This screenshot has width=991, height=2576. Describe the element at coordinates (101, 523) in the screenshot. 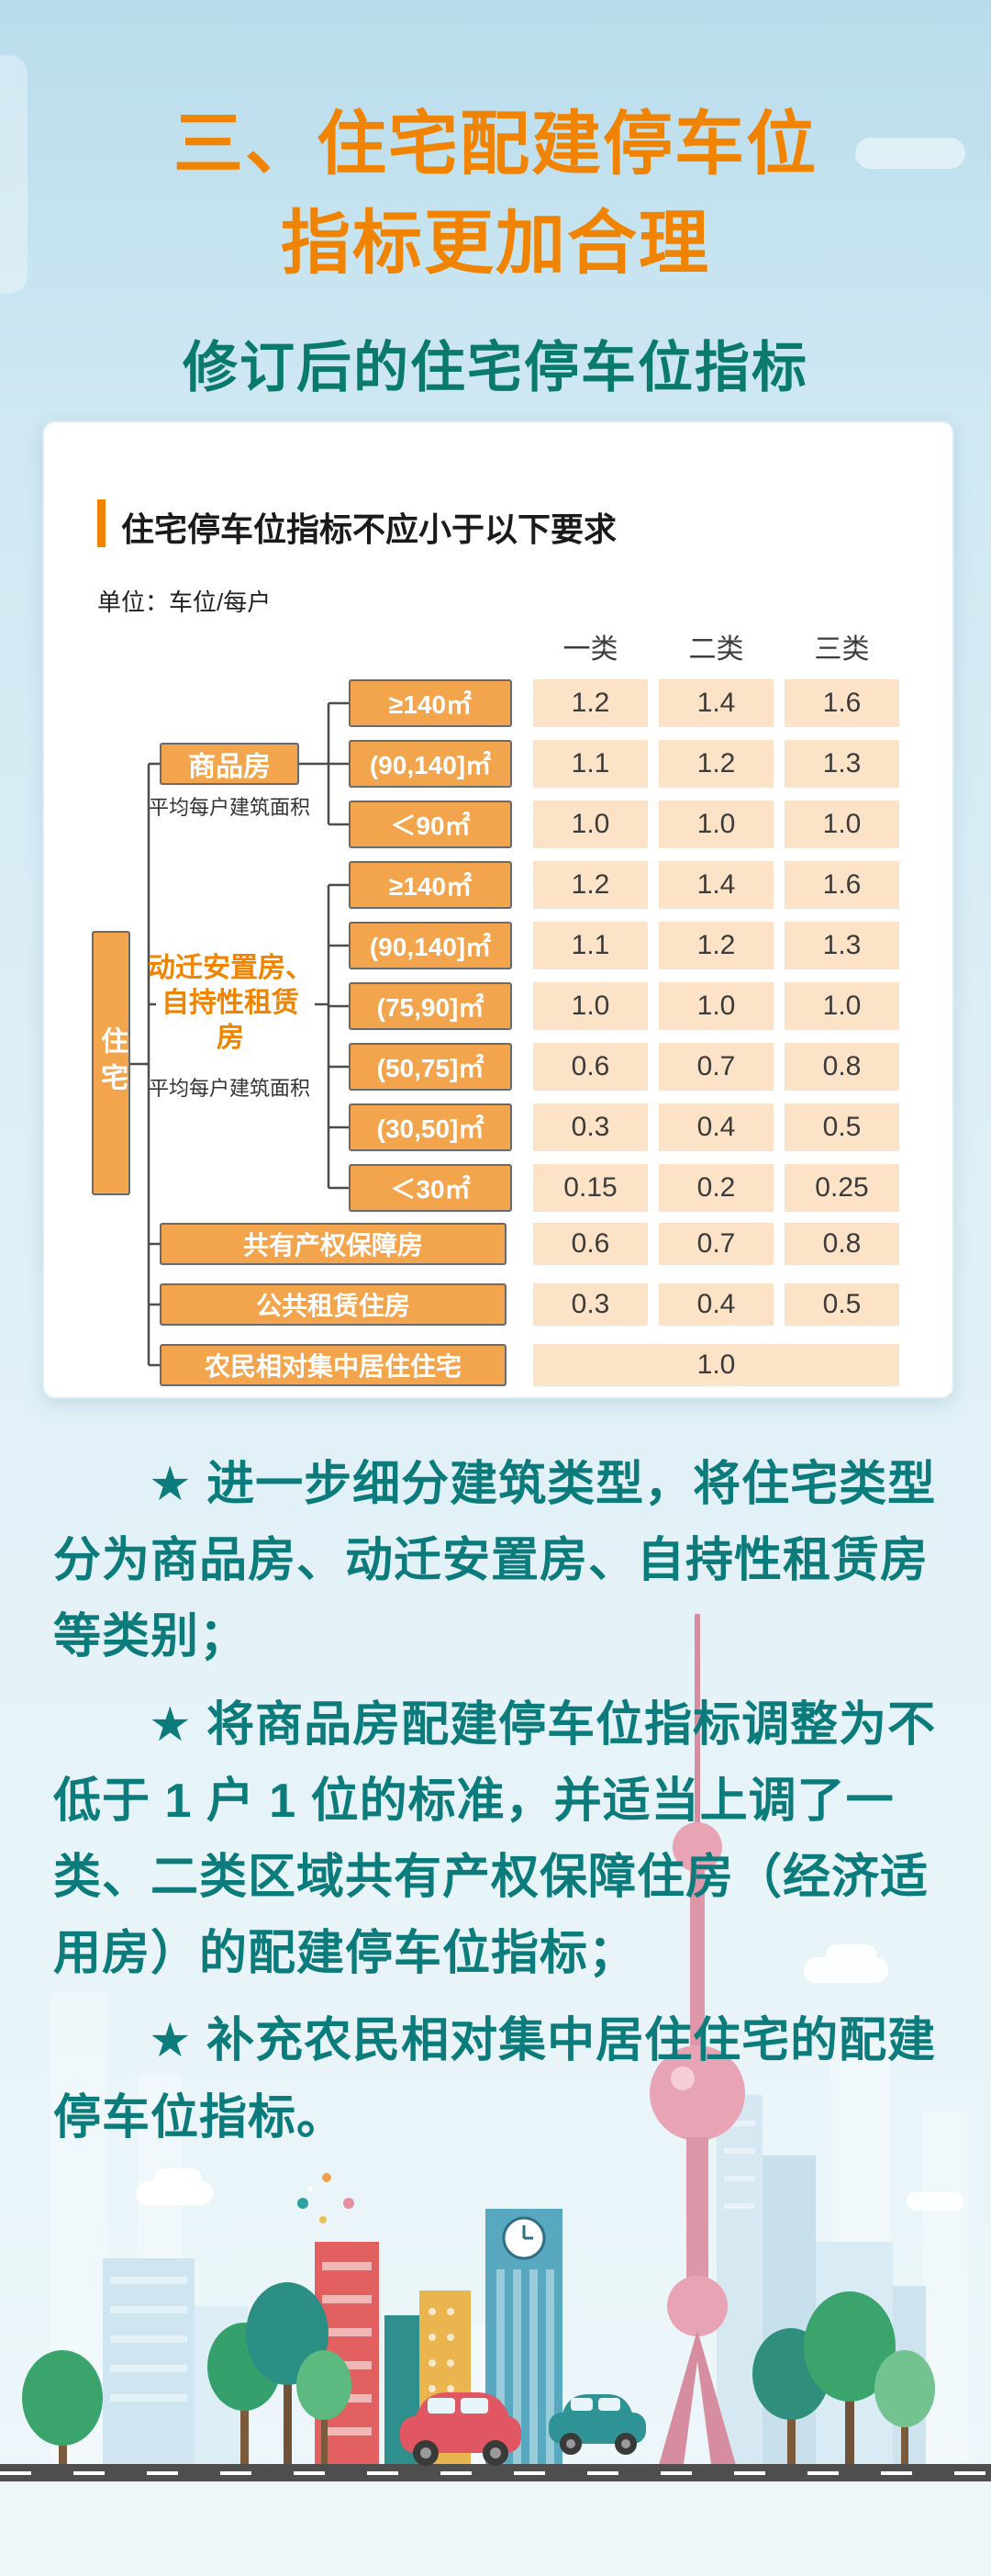

I see `header-accent-bar` at that location.